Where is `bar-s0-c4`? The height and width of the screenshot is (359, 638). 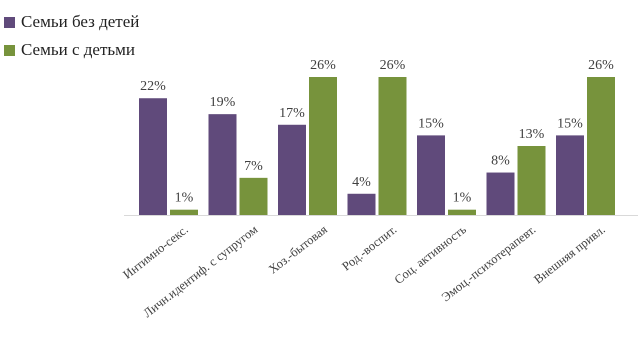
bar-s0-c4 is located at coordinates (431, 175).